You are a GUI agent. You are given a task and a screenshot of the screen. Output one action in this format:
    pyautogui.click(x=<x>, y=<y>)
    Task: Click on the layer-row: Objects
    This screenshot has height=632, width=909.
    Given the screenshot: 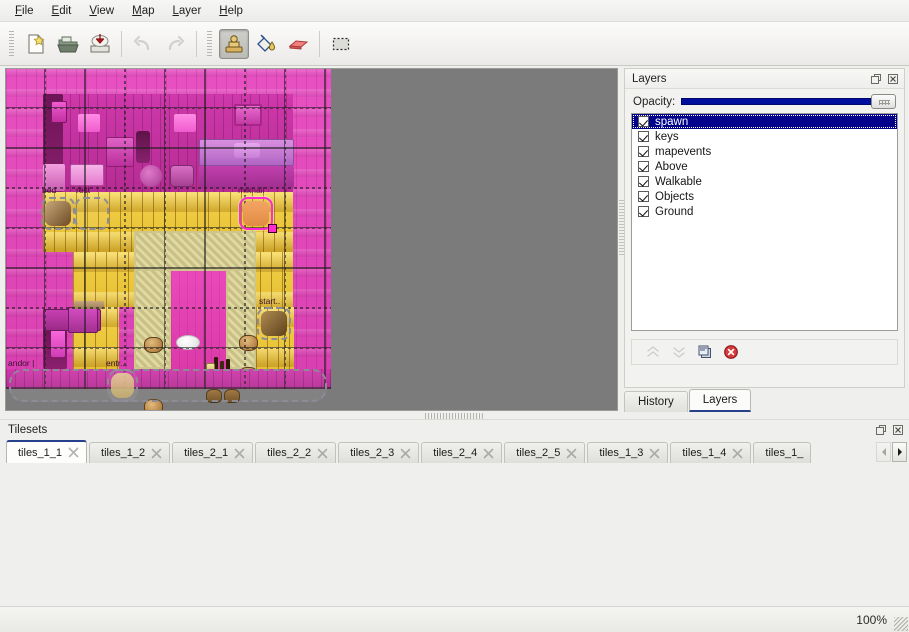 What is the action you would take?
    pyautogui.click(x=764, y=196)
    